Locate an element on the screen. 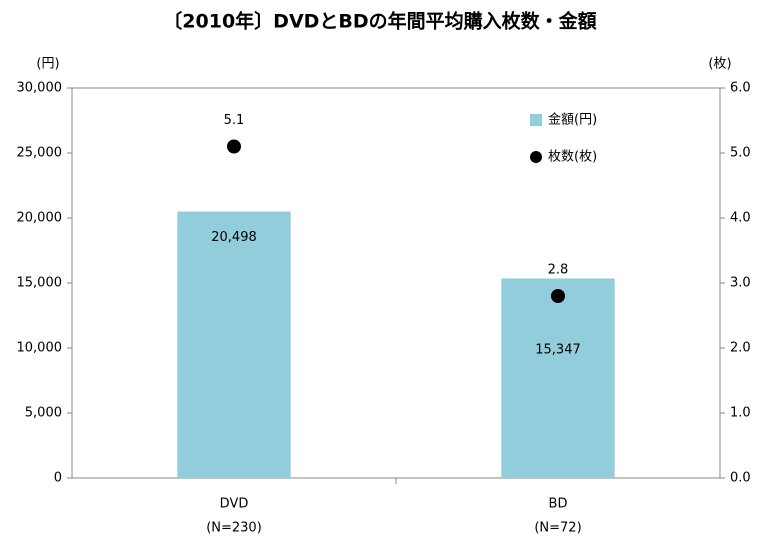  y2-tick-label: 0.0 is located at coordinates (740, 478).